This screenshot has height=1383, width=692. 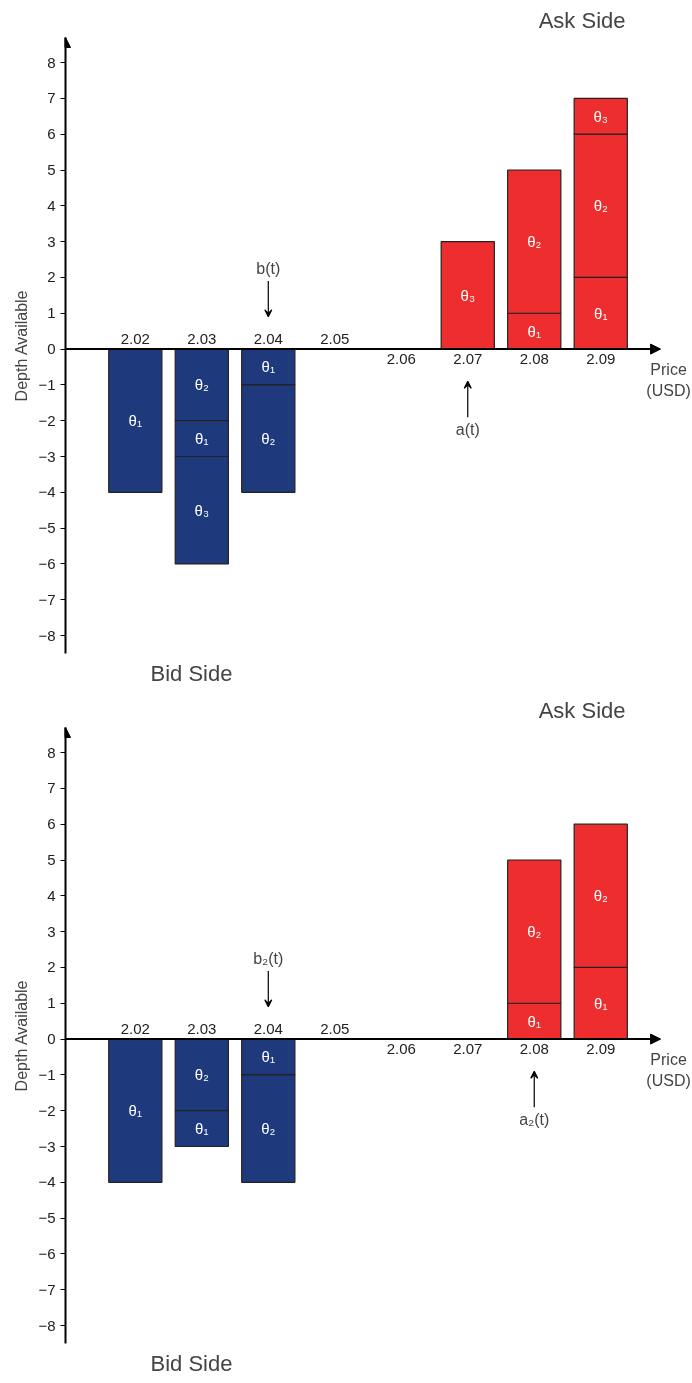 I want to click on bar, so click(x=135, y=1110).